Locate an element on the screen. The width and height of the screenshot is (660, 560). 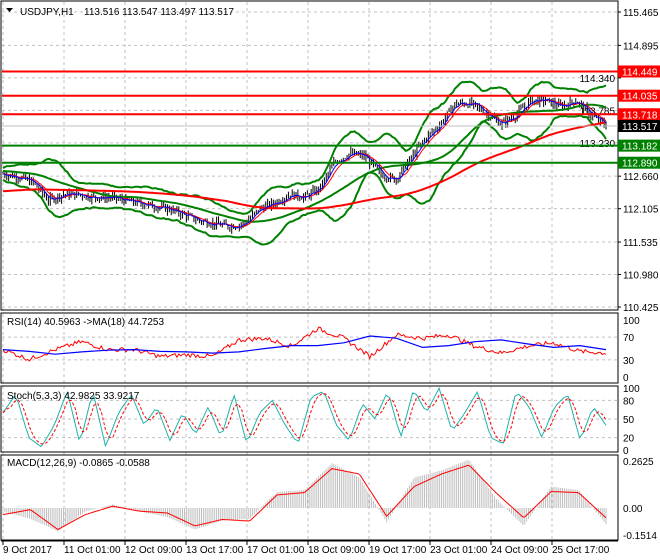
level-price-label: 113.182 is located at coordinates (640, 147).